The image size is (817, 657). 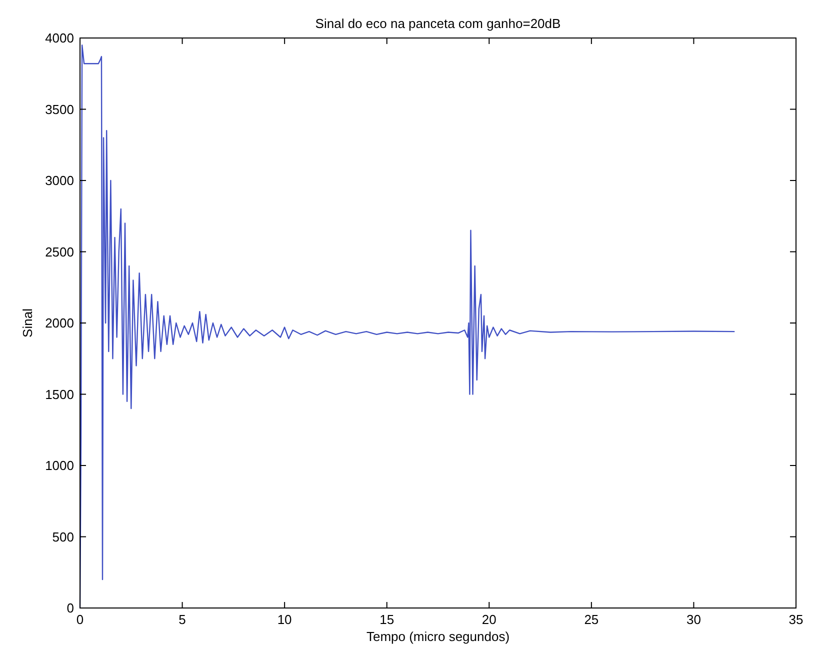 What do you see at coordinates (80, 619) in the screenshot?
I see `x-tick-label: 0` at bounding box center [80, 619].